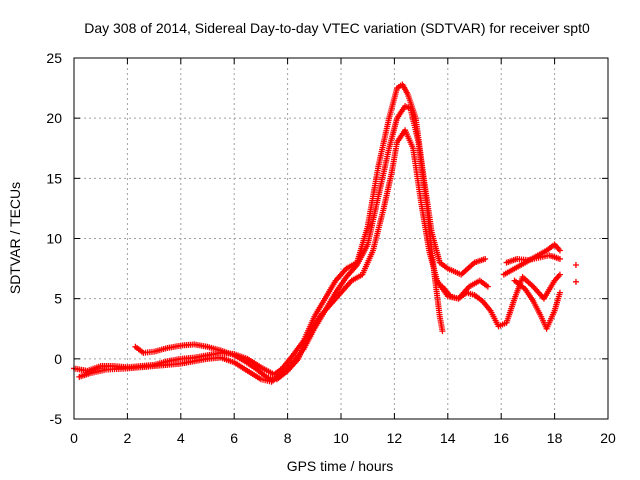 The width and height of the screenshot is (640, 480). What do you see at coordinates (54, 178) in the screenshot?
I see `y-tick-label: 15` at bounding box center [54, 178].